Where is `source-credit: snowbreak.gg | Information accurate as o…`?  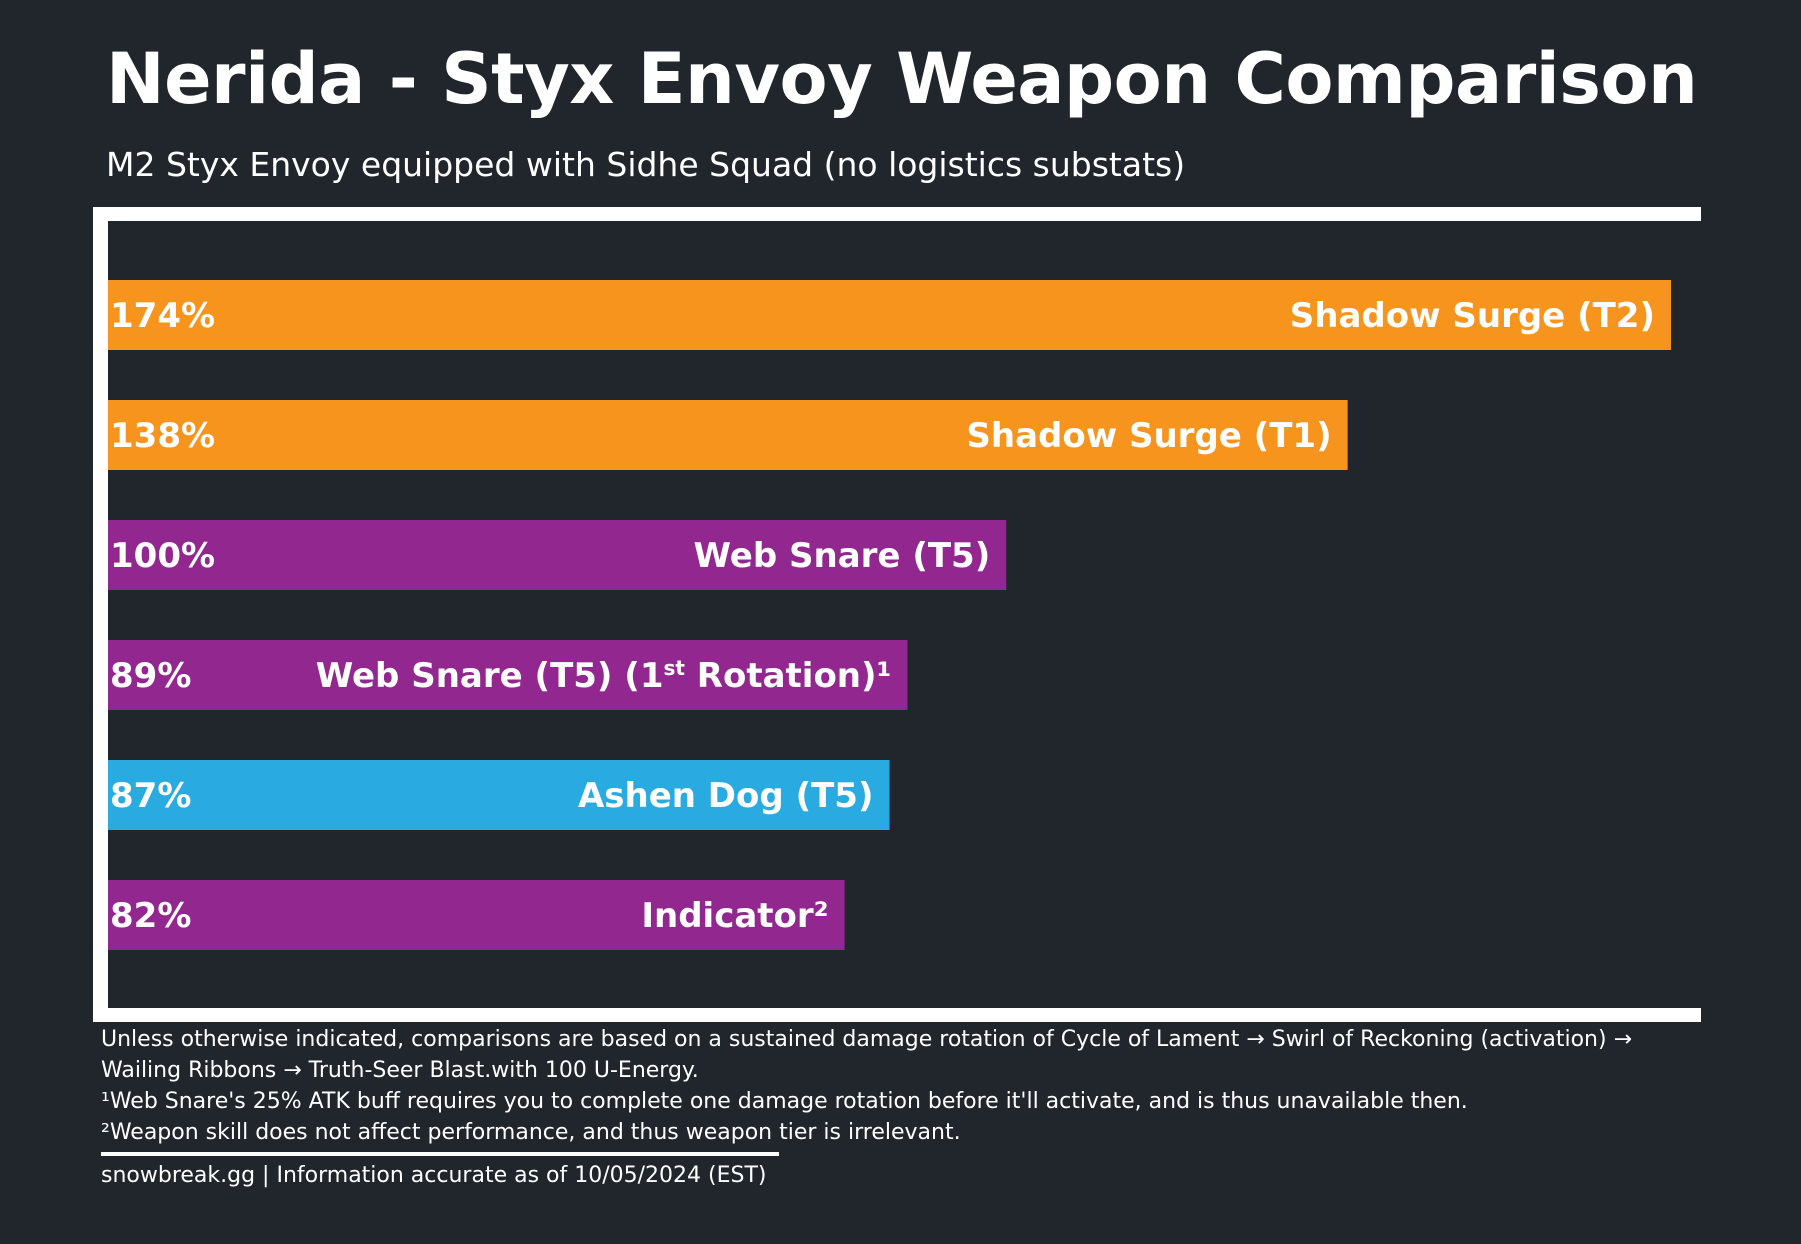 source-credit: snowbreak.gg | Information accurate as o… is located at coordinates (434, 1175).